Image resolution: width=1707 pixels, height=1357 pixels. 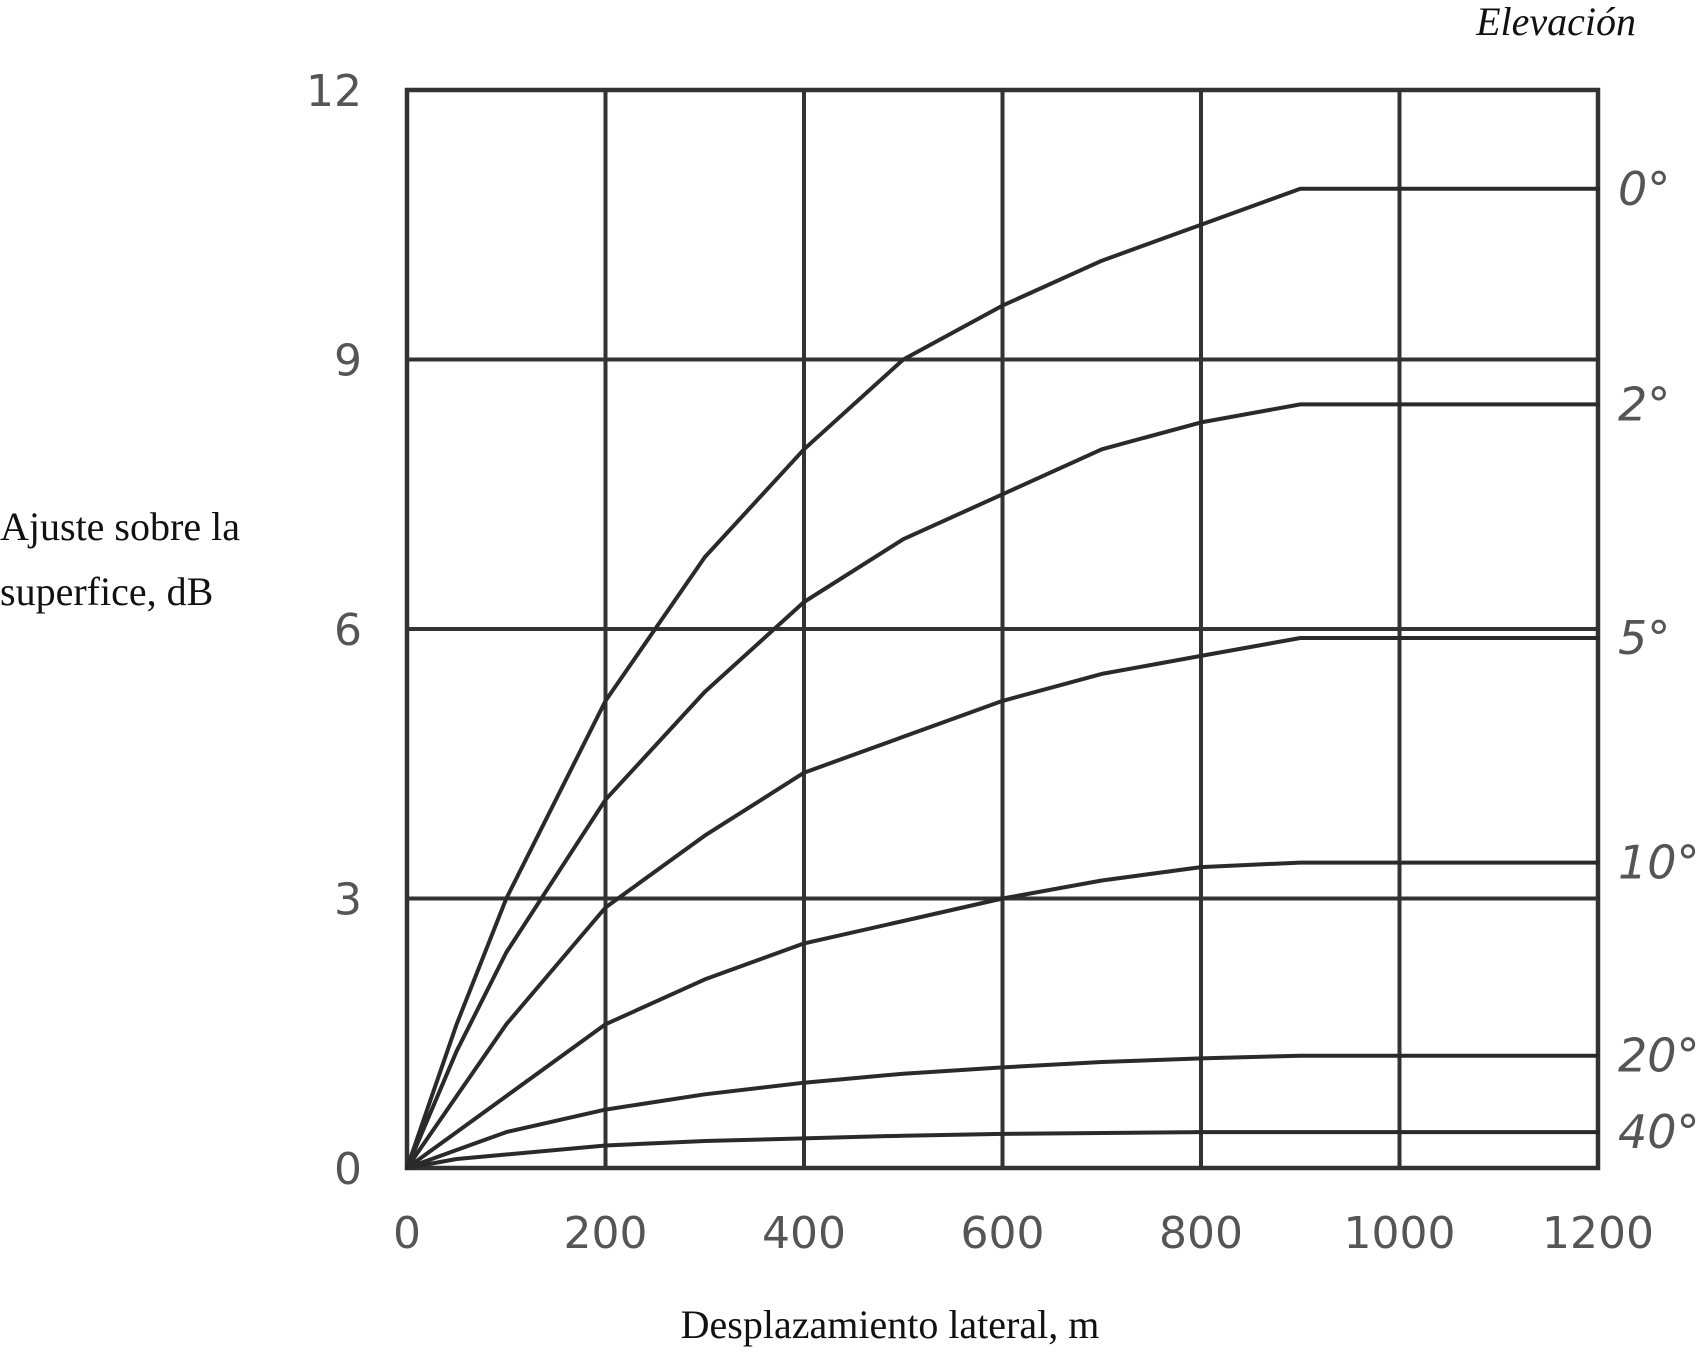 What do you see at coordinates (1555, 22) in the screenshot?
I see `legend-title: Elevación` at bounding box center [1555, 22].